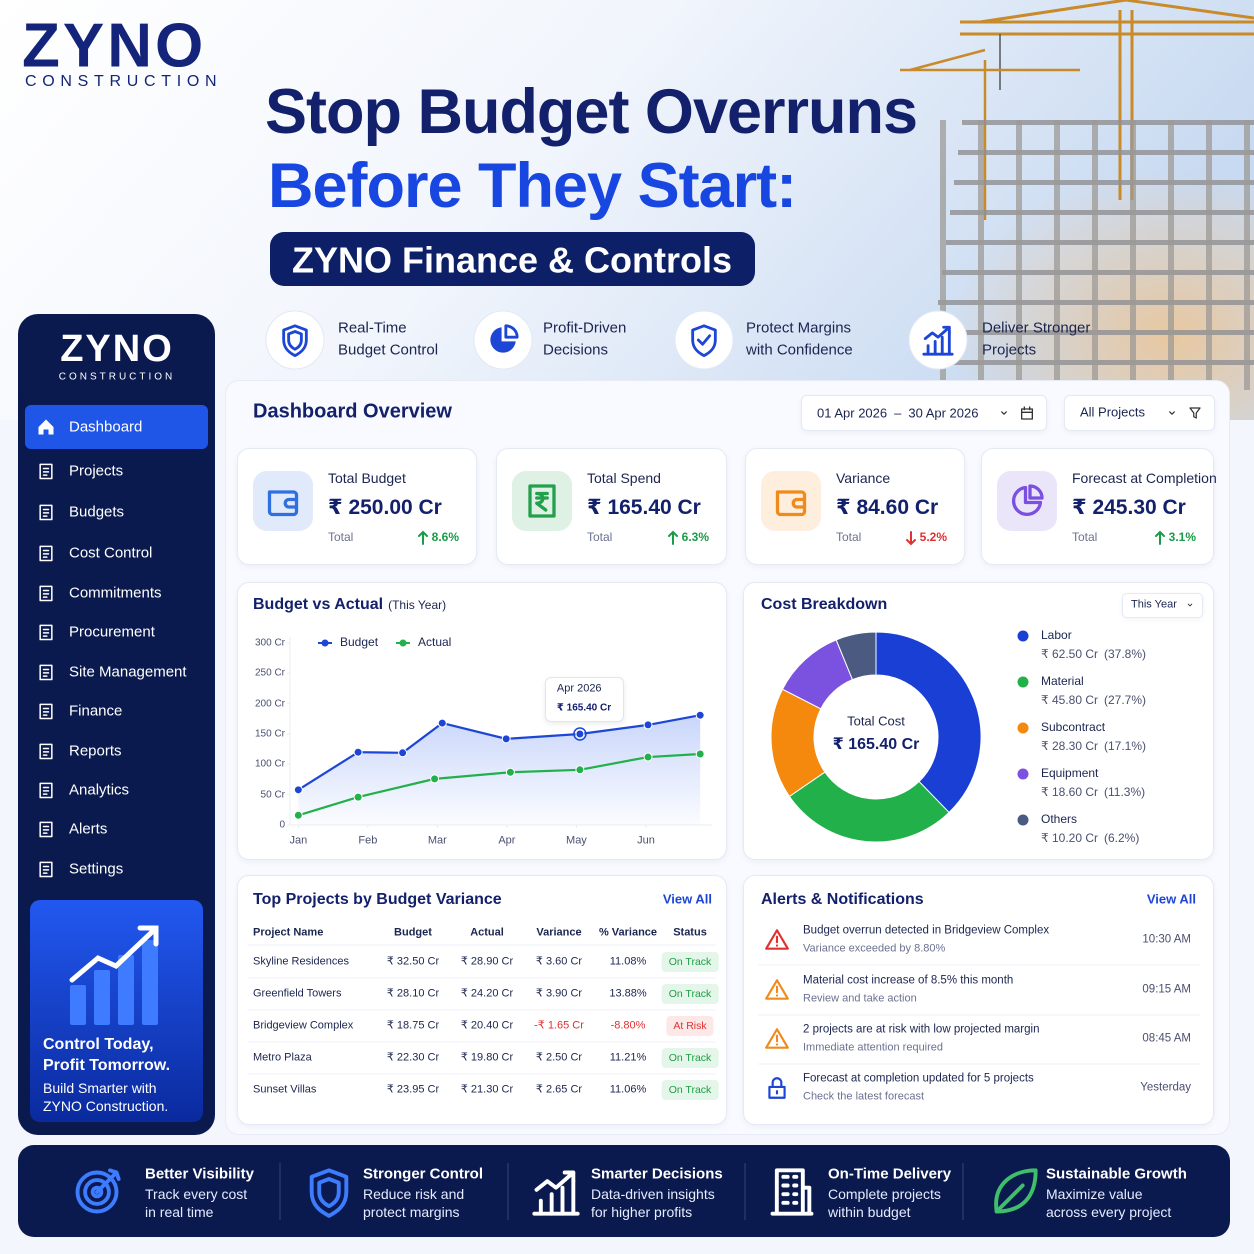 Image resolution: width=1254 pixels, height=1254 pixels. What do you see at coordinates (106, 427) in the screenshot?
I see `menu-item: Dashboard` at bounding box center [106, 427].